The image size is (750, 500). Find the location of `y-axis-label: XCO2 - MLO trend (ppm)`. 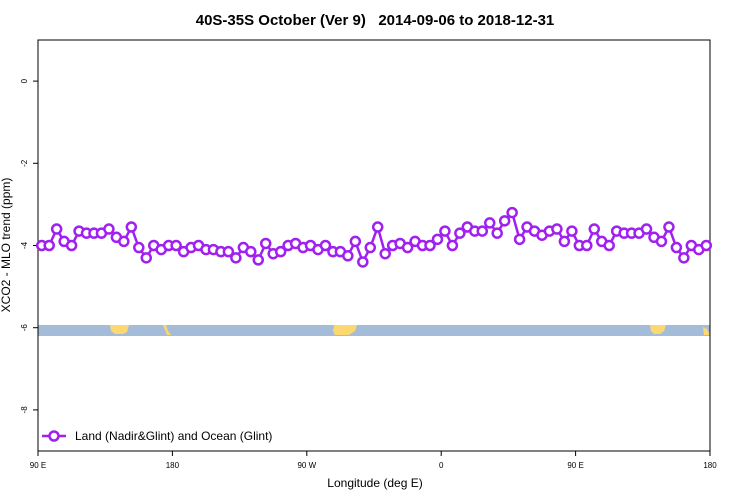

y-axis-label: XCO2 - MLO trend (ppm) is located at coordinates (6, 245).